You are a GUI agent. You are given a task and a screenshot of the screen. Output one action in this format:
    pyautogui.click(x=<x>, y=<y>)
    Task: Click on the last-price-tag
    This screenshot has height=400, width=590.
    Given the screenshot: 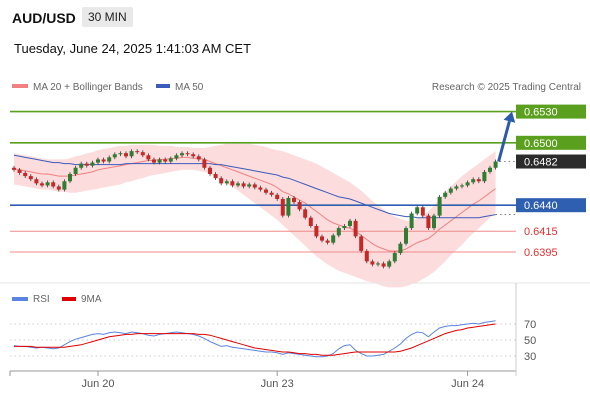 What is the action you would take?
    pyautogui.click(x=551, y=161)
    